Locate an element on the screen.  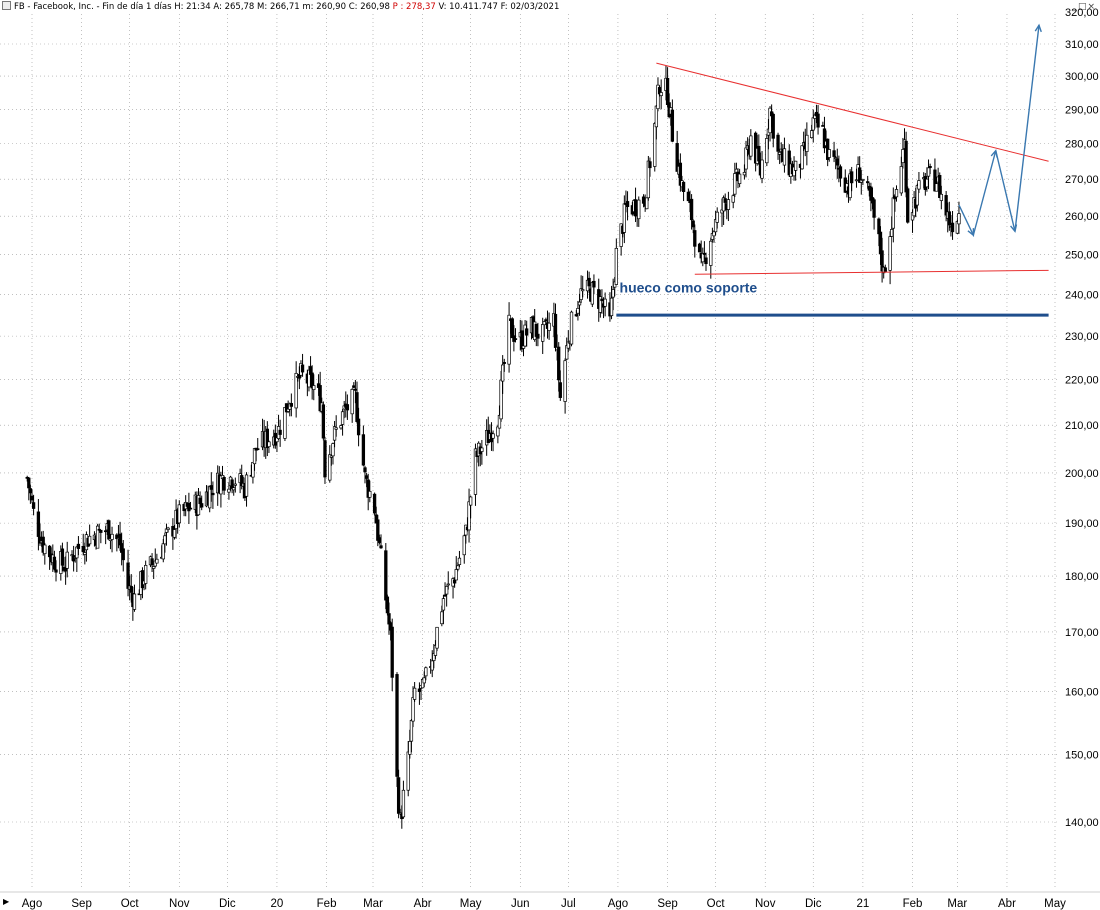
x-tick-label: Ago is located at coordinates (32, 904).